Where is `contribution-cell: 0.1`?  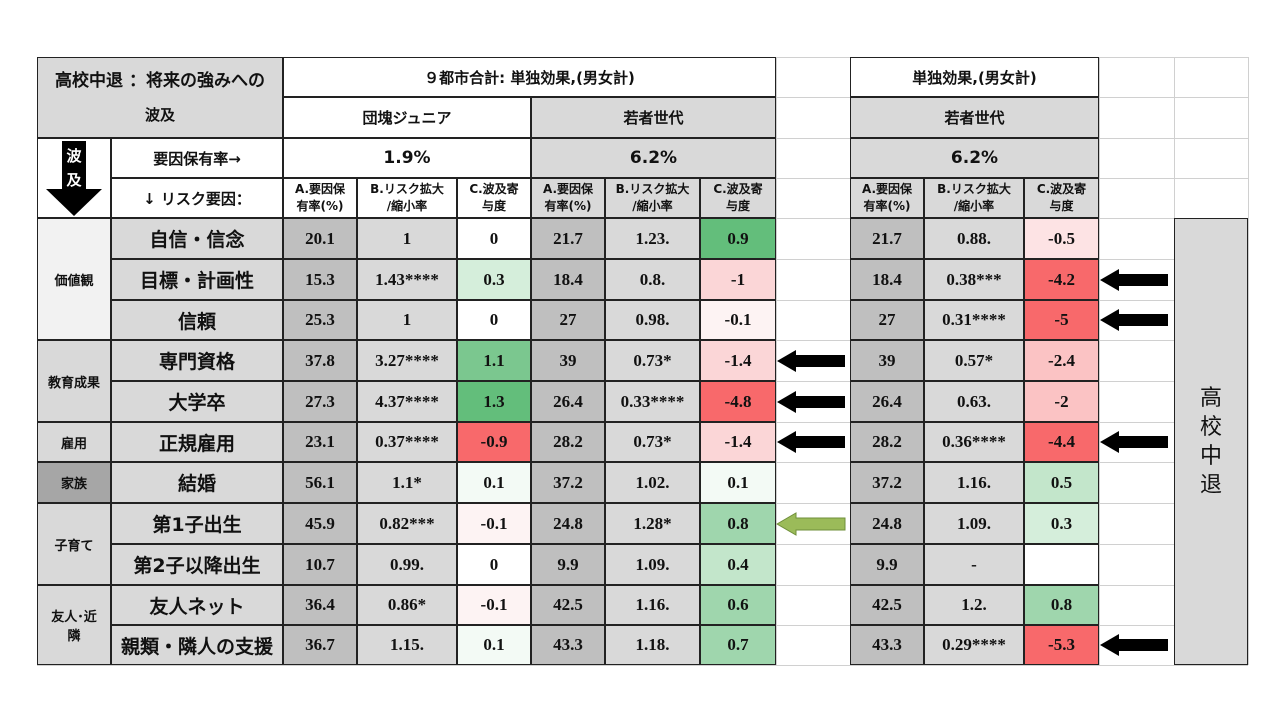
contribution-cell: 0.1 is located at coordinates (494, 482).